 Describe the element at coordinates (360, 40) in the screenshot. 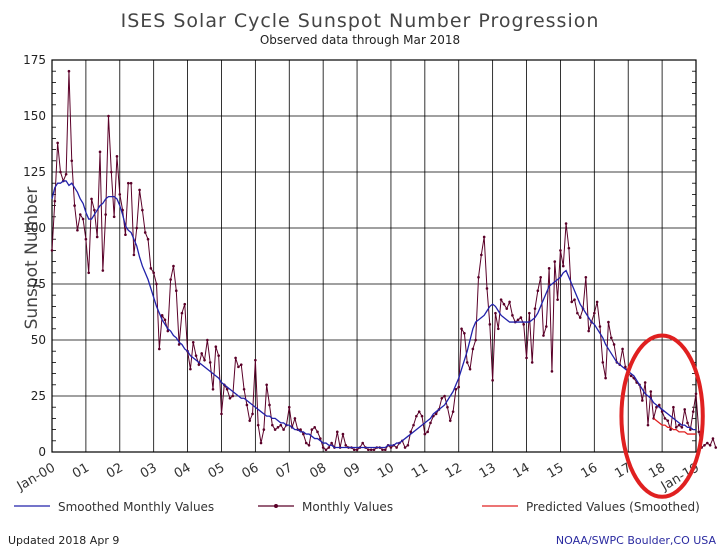

I see `chart-subtitle: Observed data through Mar 2018` at that location.